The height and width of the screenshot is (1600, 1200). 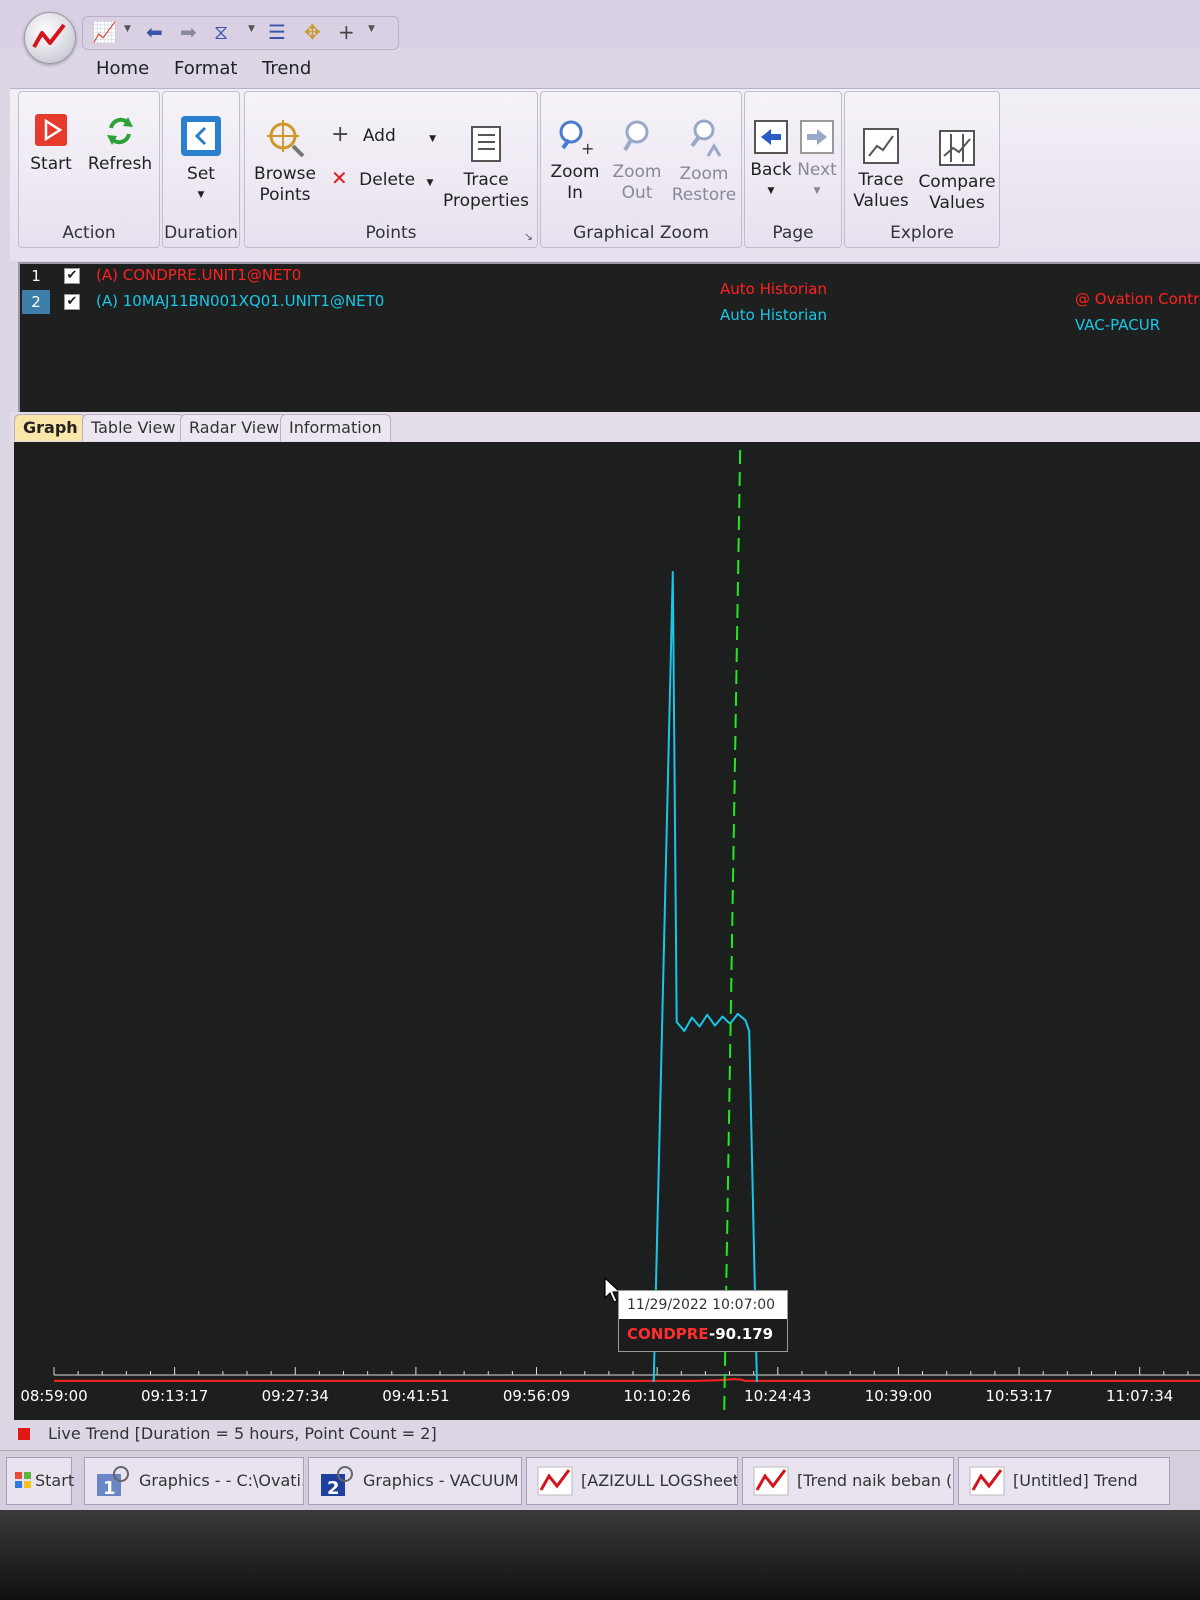 What do you see at coordinates (387, 180) in the screenshot?
I see `delete-label: Delete` at bounding box center [387, 180].